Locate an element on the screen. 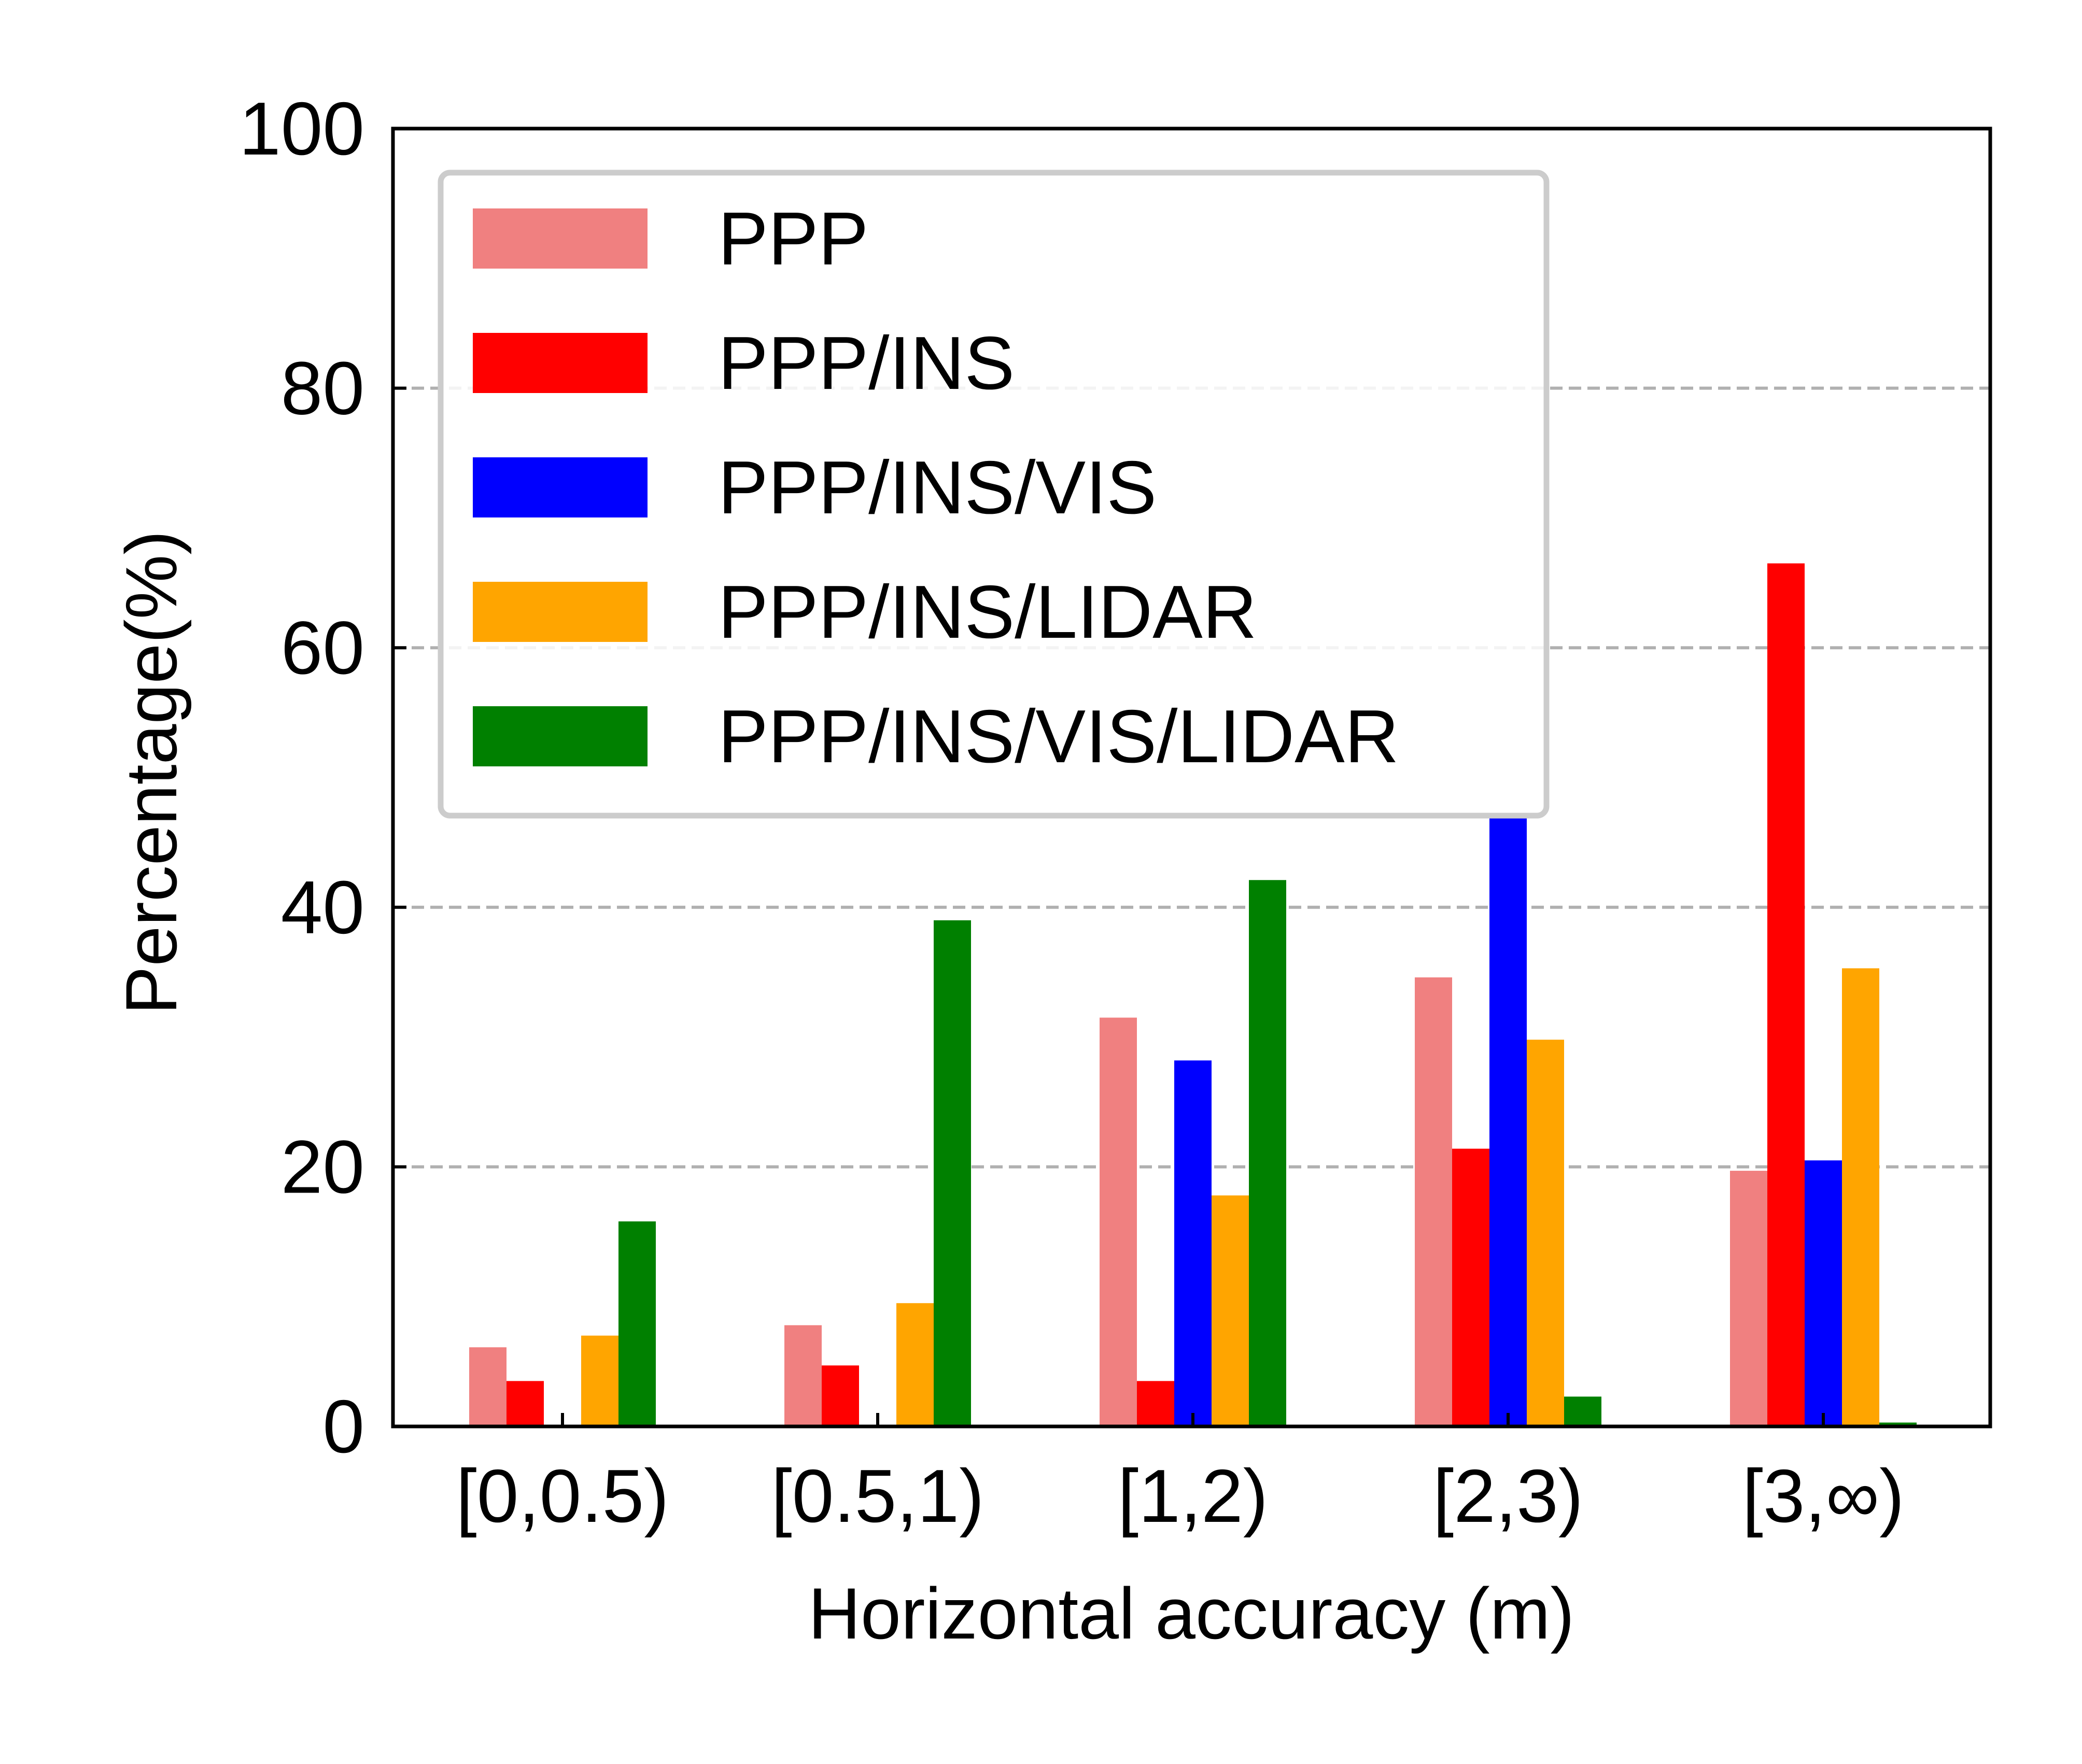 Image resolution: width=2082 pixels, height=1764 pixels. y-tick-label: 80 is located at coordinates (322, 388).